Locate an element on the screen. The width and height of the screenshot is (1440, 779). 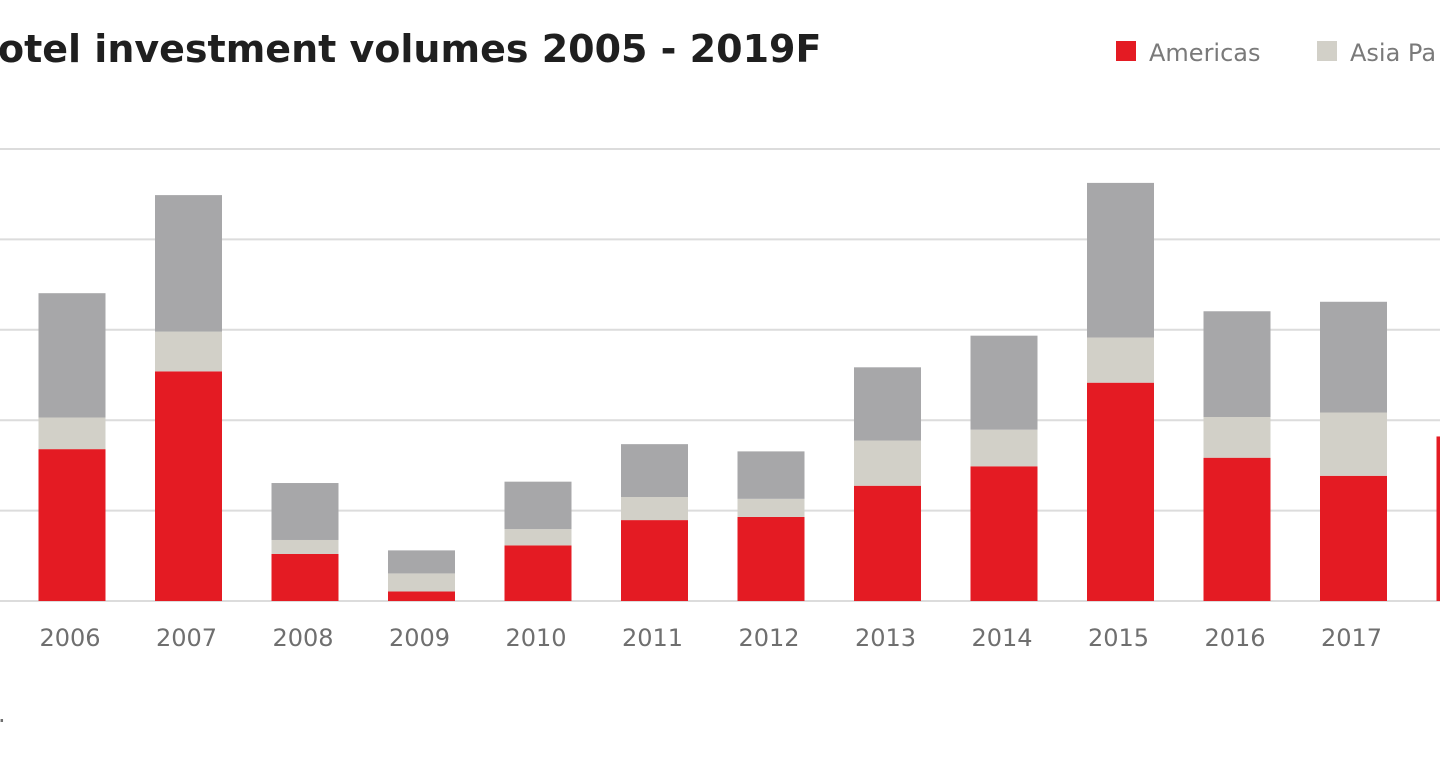
legend-swatch-asia-pacific is located at coordinates (1327, 51).